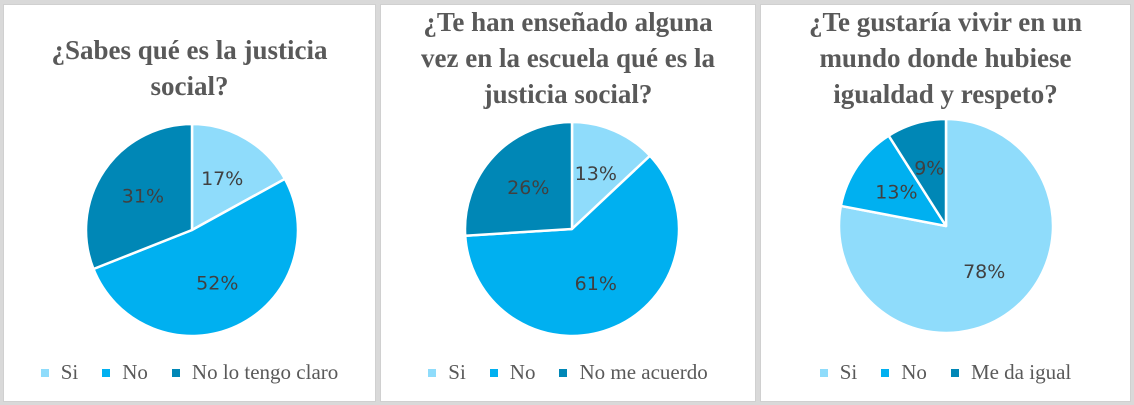 This screenshot has height=405, width=1134. I want to click on legend-item-third: No lo tengo claro, so click(255, 372).